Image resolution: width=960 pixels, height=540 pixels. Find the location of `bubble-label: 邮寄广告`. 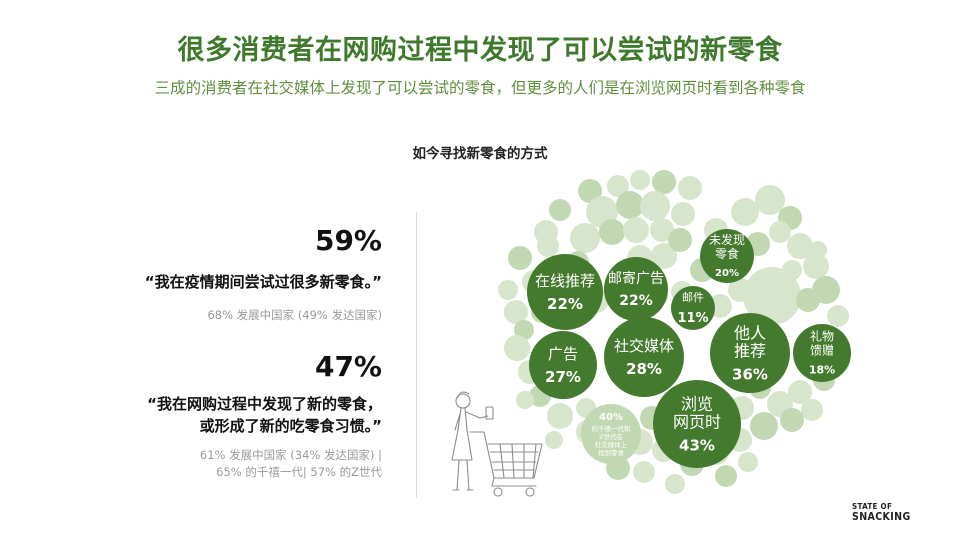

bubble-label: 邮寄广告 is located at coordinates (636, 278).